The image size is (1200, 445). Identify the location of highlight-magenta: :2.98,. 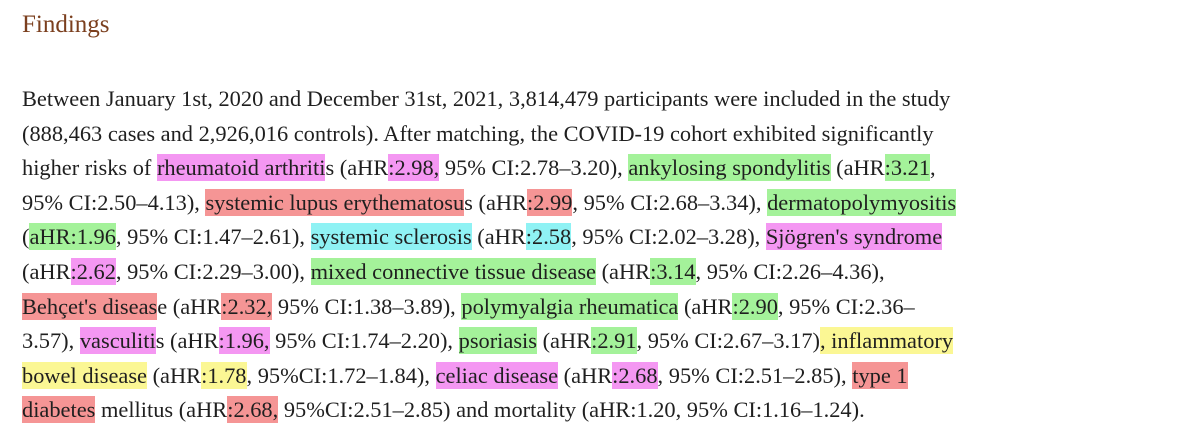
(414, 168).